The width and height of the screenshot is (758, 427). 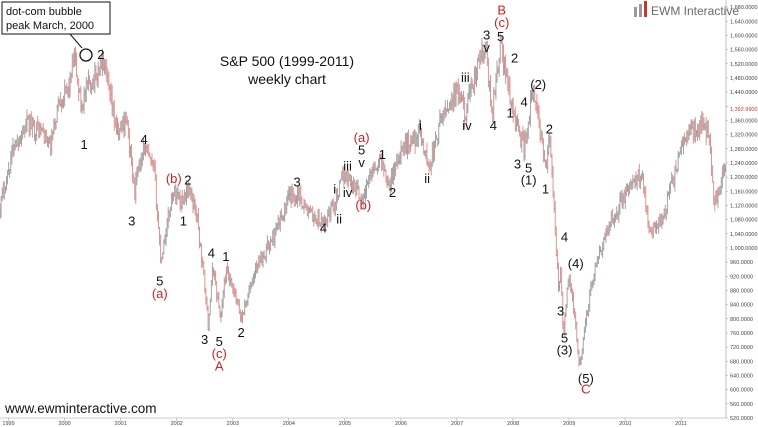 I want to click on wave-label: (5), so click(x=586, y=378).